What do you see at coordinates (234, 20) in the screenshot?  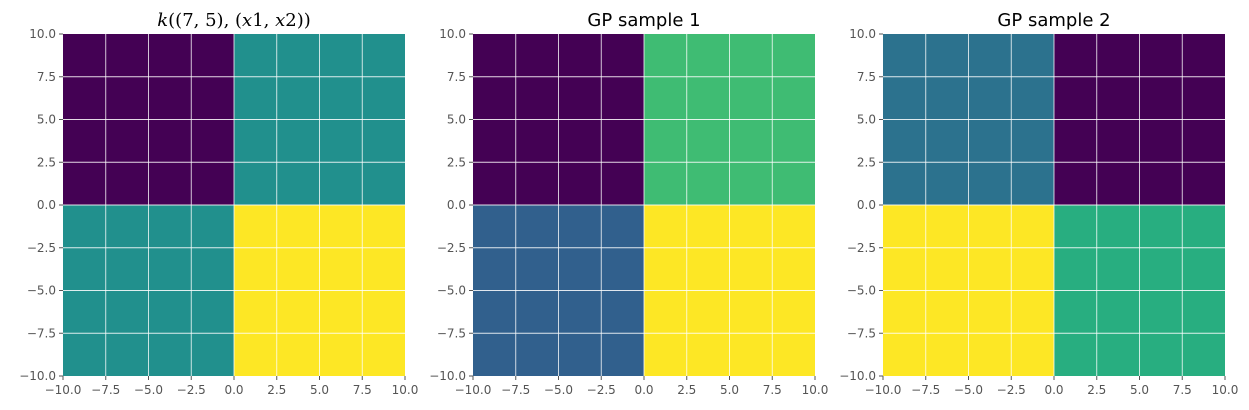 I see `panel-title: k((7, 5), (x1, x2))` at bounding box center [234, 20].